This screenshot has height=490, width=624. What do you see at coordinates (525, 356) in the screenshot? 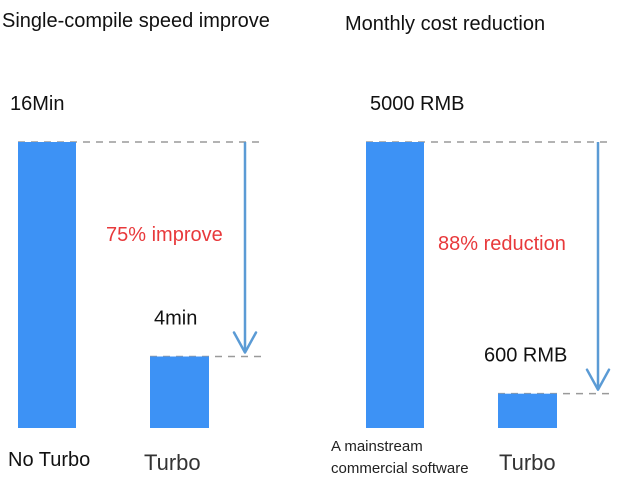
I see `cost-value-label-2: 600 RMB` at bounding box center [525, 356].